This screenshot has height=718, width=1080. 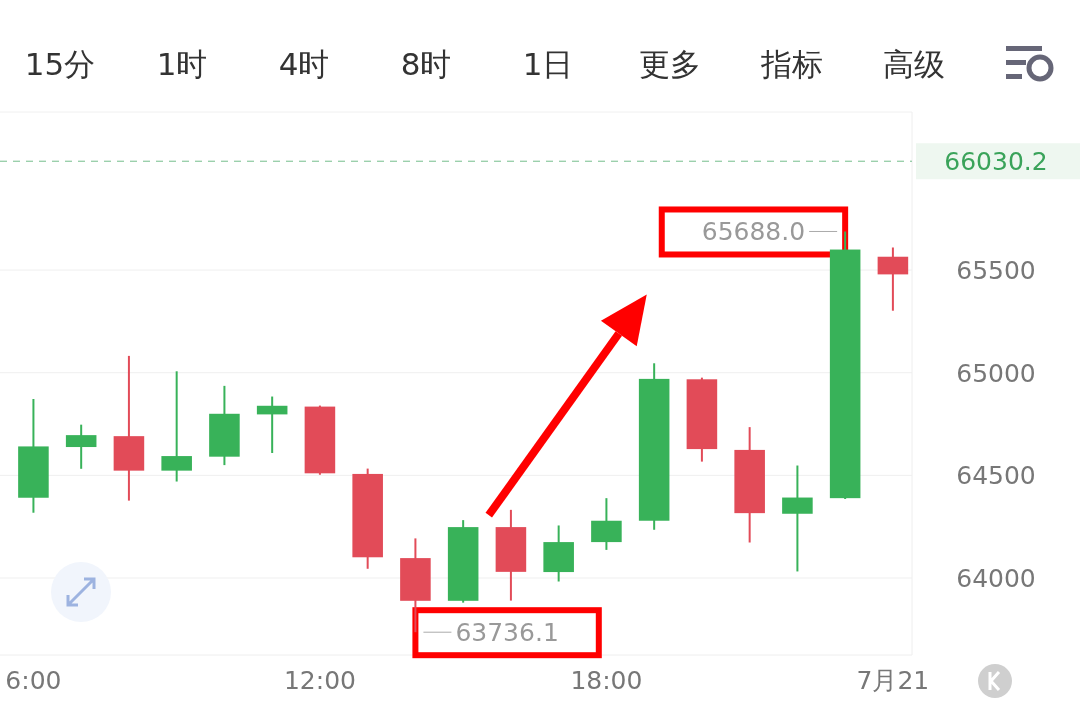 I want to click on x-tick-label: 7月21, so click(x=893, y=680).